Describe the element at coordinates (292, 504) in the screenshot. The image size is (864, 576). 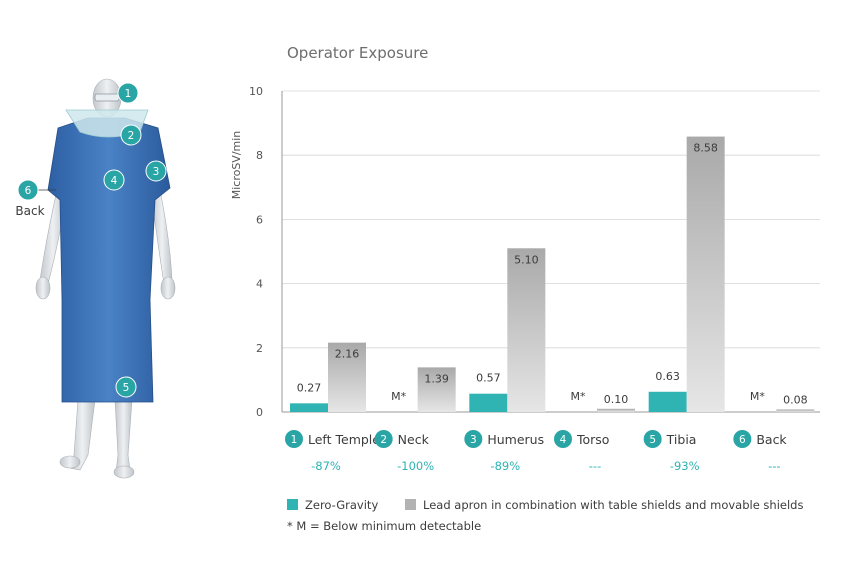
I see `legend-swatch-zero-gravity` at that location.